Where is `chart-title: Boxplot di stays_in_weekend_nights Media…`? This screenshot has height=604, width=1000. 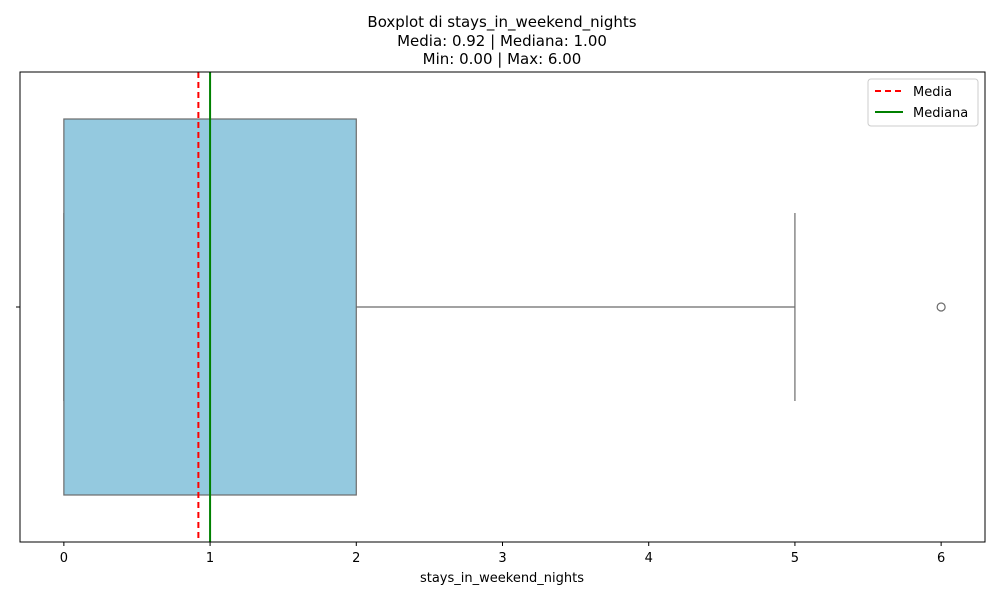 chart-title: Boxplot di stays_in_weekend_nights Media… is located at coordinates (501, 40).